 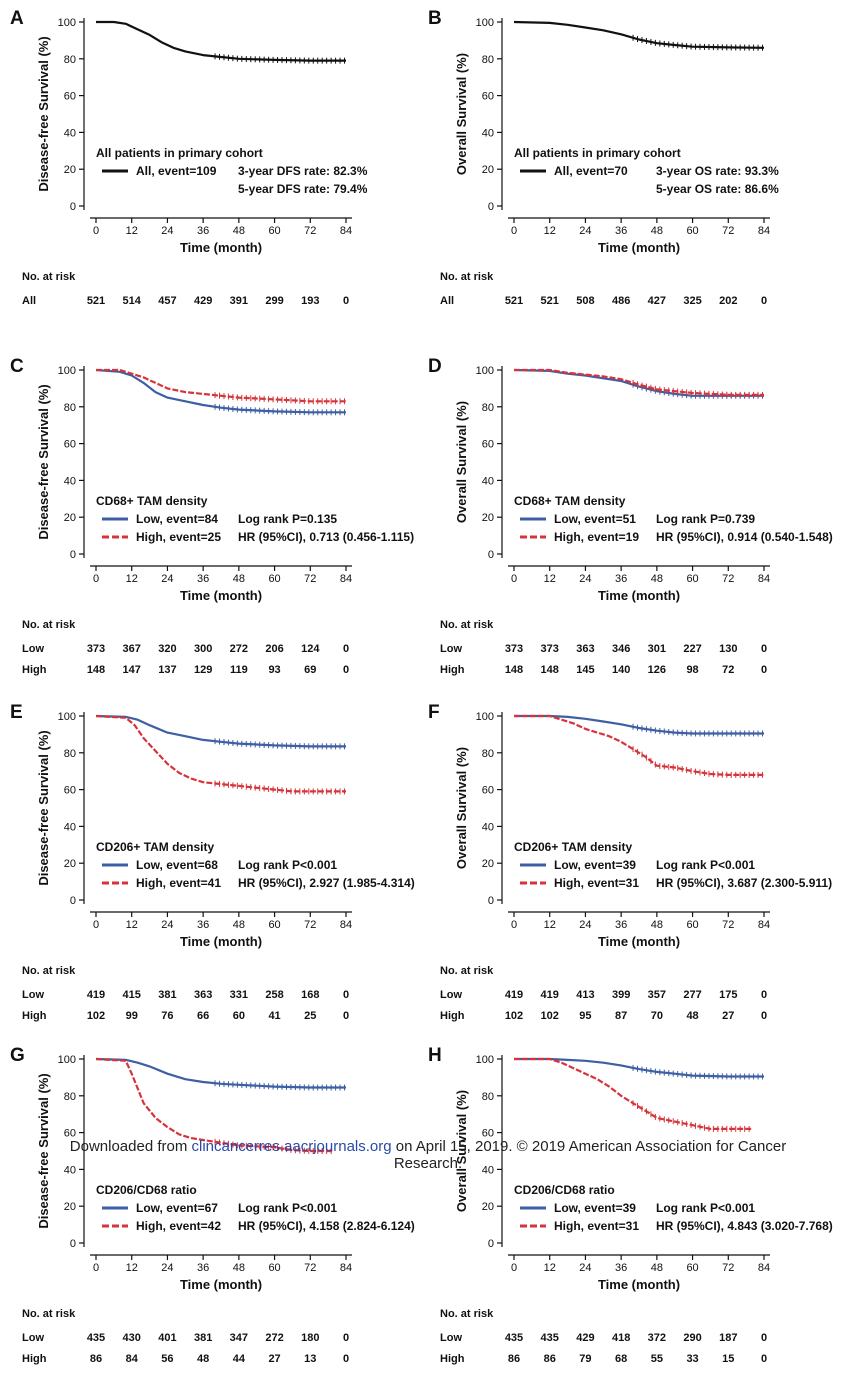 What do you see at coordinates (717, 171) in the screenshot?
I see `stat-annotation: 3-year OS rate: 93.3%` at bounding box center [717, 171].